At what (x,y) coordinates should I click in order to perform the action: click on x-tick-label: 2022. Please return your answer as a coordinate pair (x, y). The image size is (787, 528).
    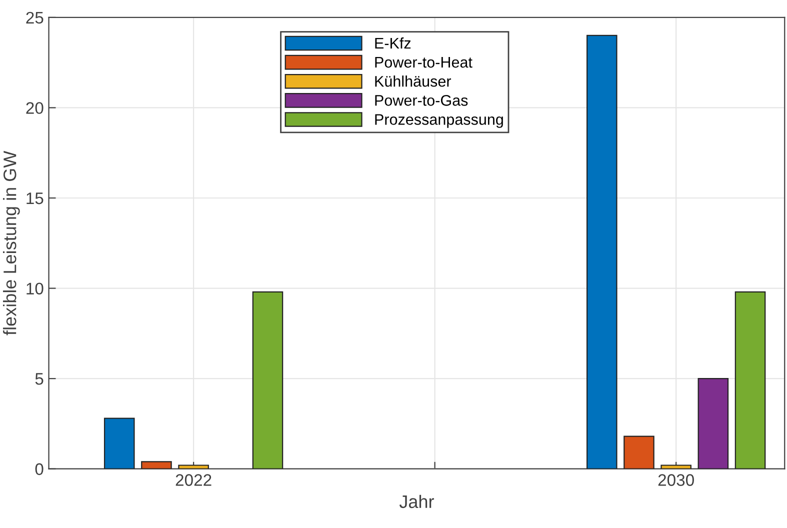
    Looking at the image, I should click on (194, 480).